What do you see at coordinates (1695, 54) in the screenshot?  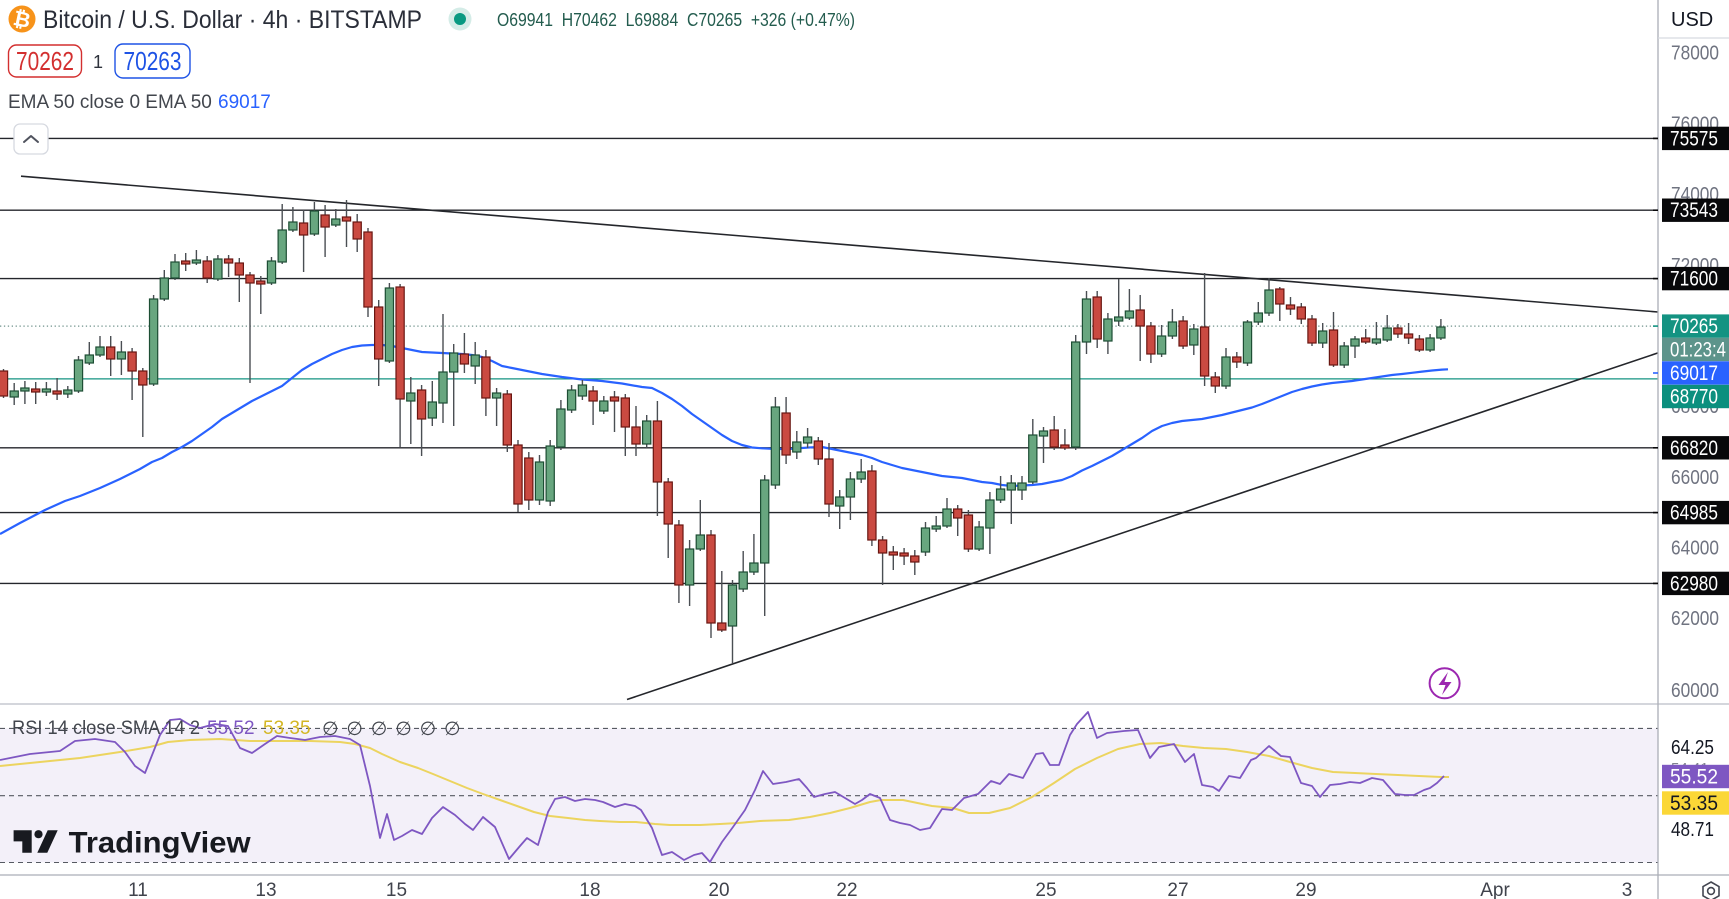 I see `svg-text: 78000` at bounding box center [1695, 54].